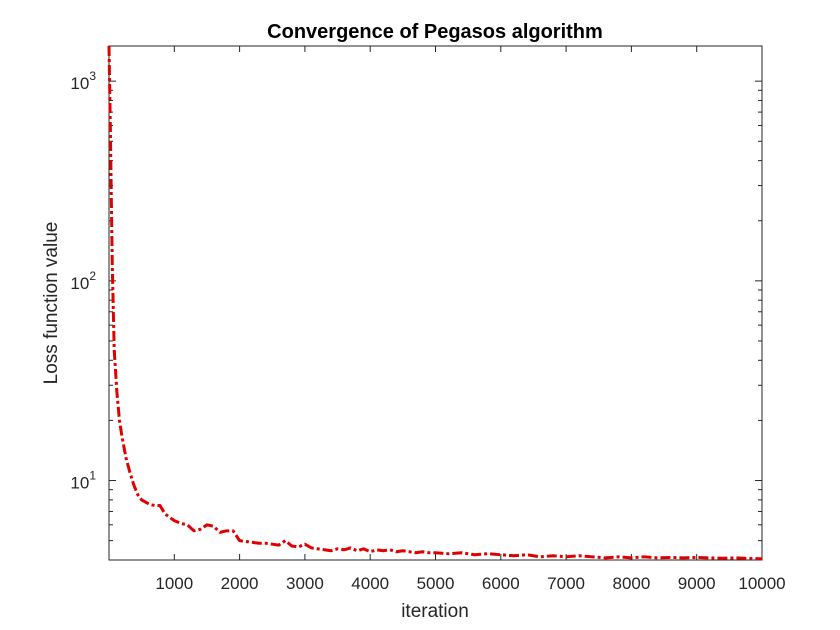 The height and width of the screenshot is (630, 840). I want to click on x-tick-label: 1000, so click(174, 583).